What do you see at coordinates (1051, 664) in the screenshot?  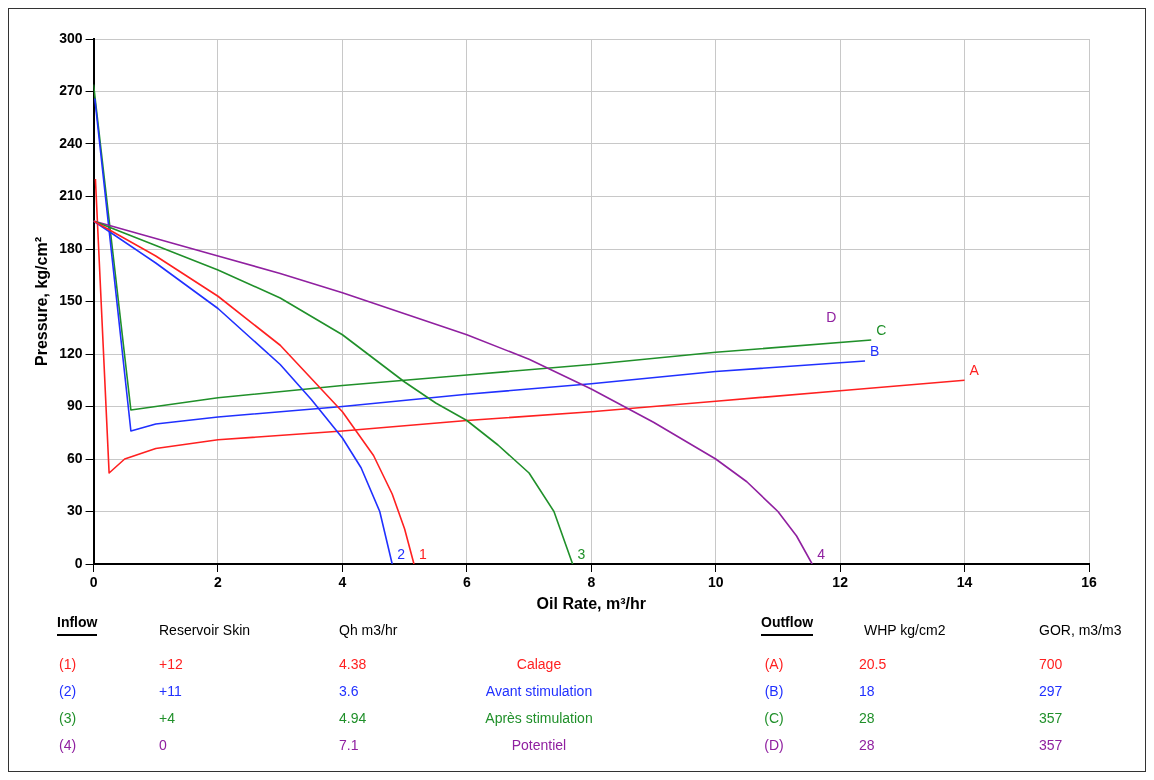 I see `text: 700` at bounding box center [1051, 664].